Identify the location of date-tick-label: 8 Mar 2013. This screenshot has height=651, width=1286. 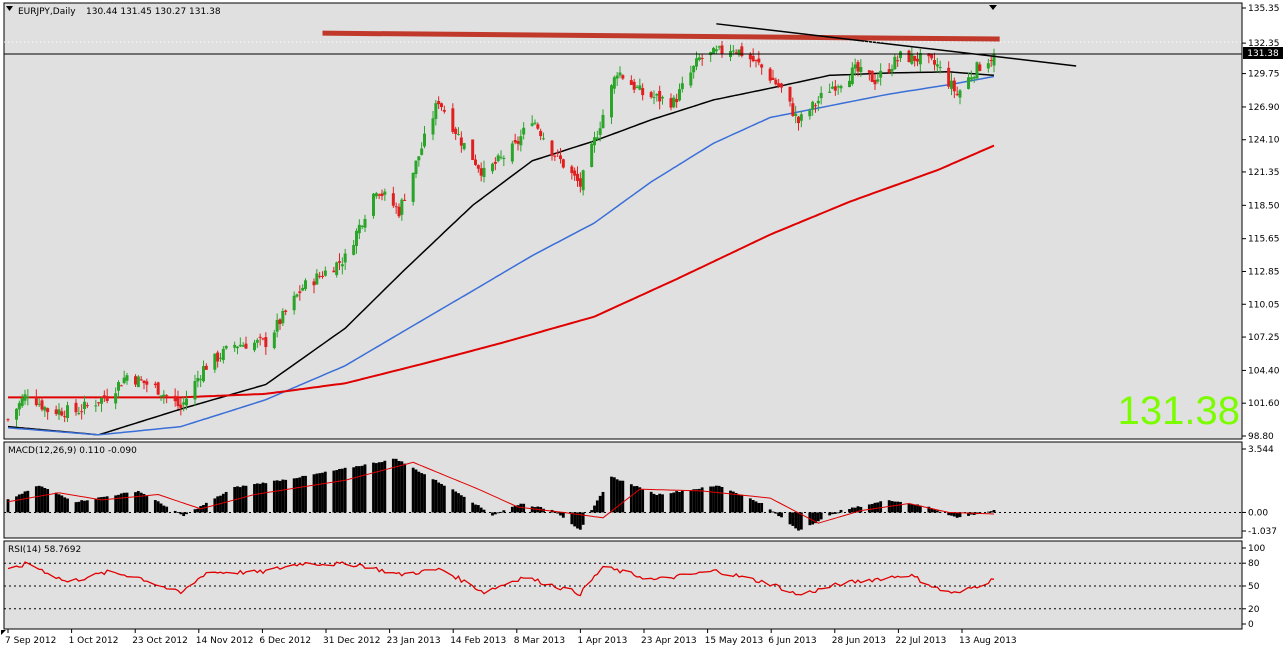
(539, 641).